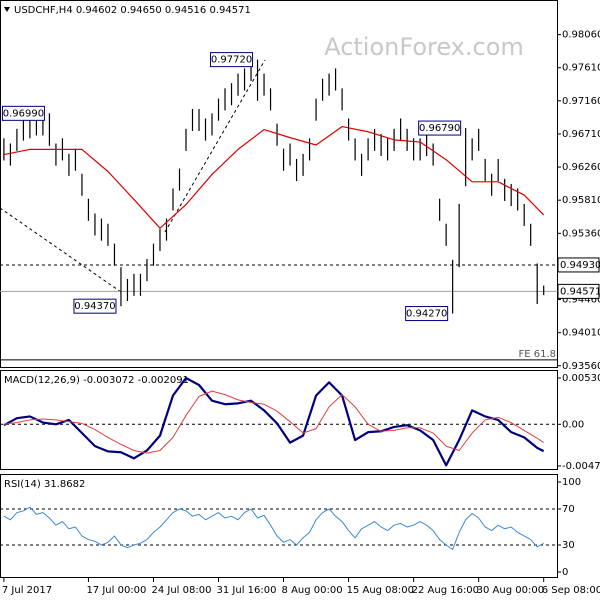 Image resolution: width=600 pixels, height=600 pixels. Describe the element at coordinates (571, 590) in the screenshot. I see `x-tick-label: 6 Sep 08:00` at that location.